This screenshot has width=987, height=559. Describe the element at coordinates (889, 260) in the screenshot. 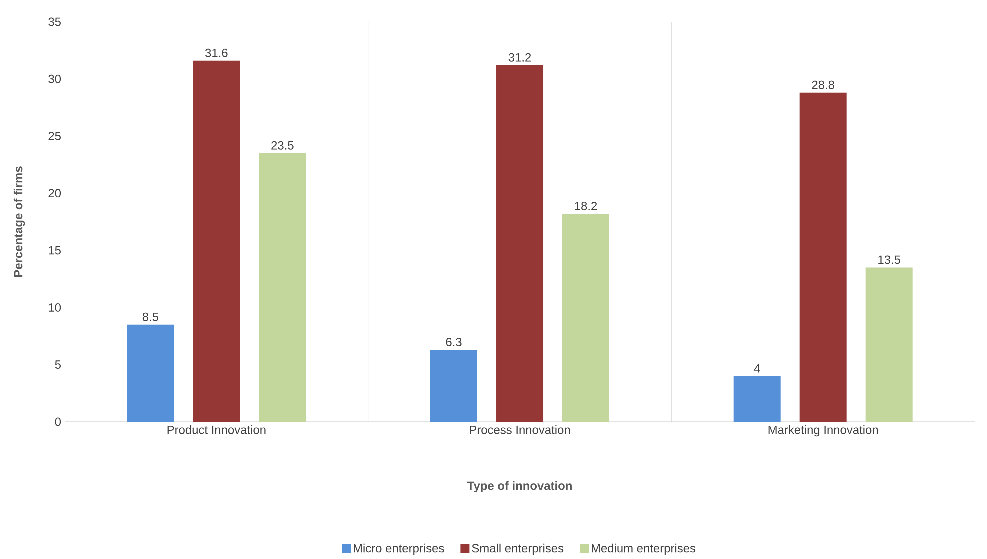

I see `data-label: 13.5` at that location.